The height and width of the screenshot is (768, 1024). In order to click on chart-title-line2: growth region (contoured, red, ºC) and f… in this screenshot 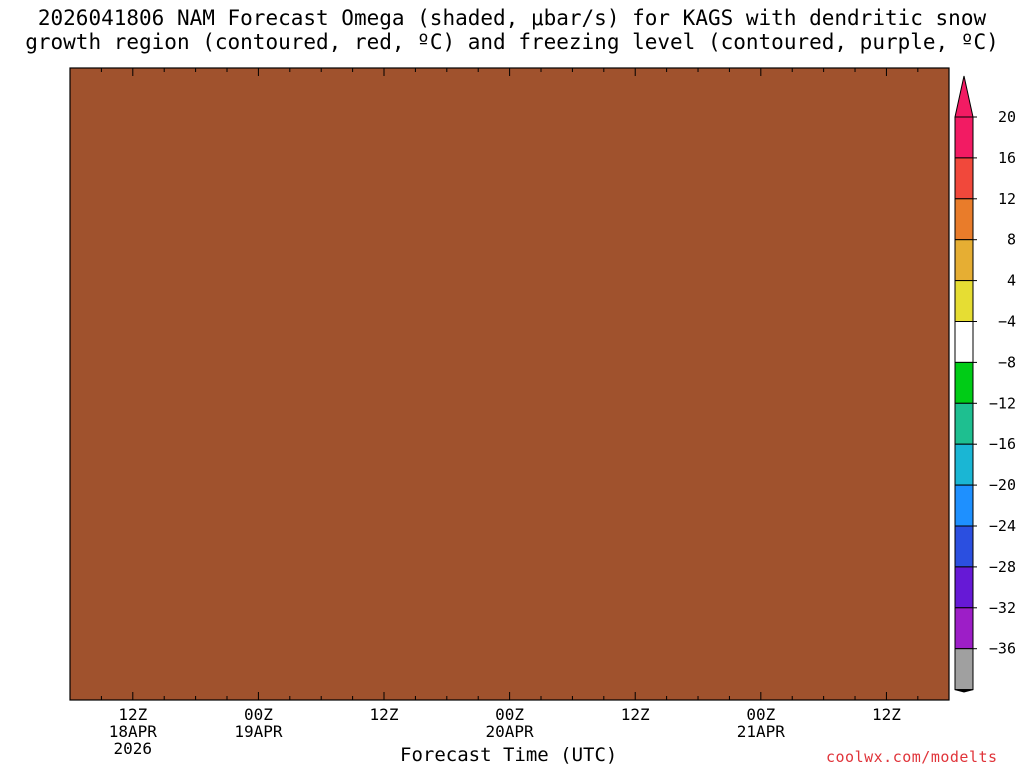, I will do `click(512, 42)`.